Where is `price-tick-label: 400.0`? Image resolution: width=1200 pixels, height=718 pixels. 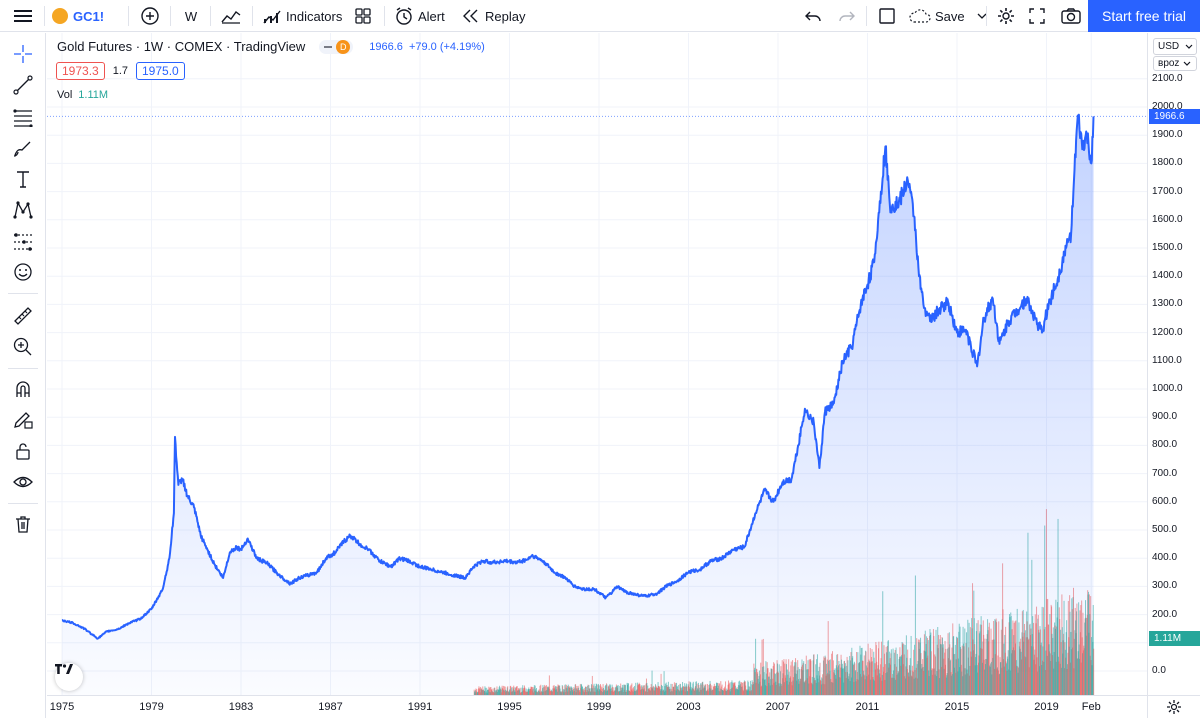 price-tick-label: 400.0 is located at coordinates (1165, 558).